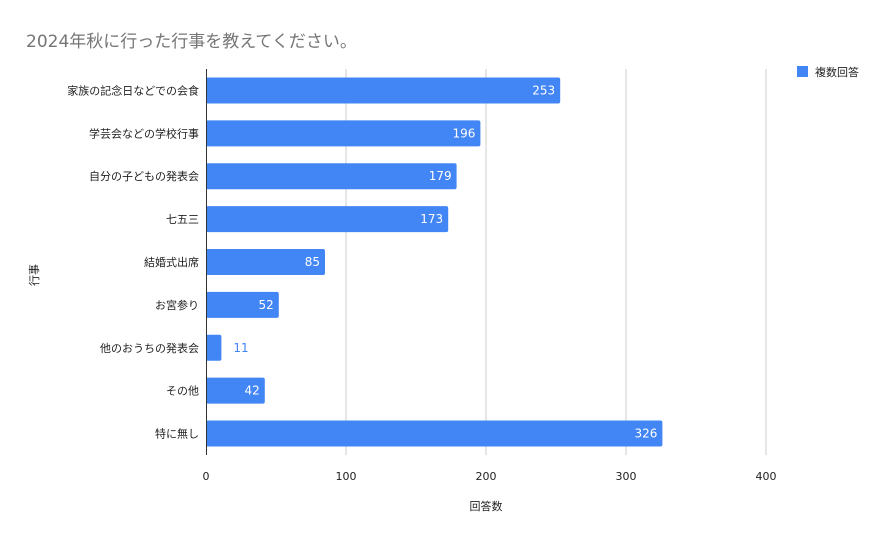  What do you see at coordinates (486, 506) in the screenshot?
I see `x-axis-title: 回答数` at bounding box center [486, 506].